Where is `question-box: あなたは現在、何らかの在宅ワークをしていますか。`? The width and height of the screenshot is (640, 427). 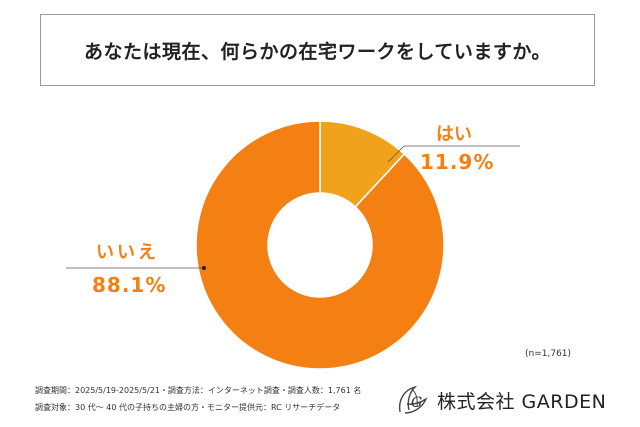 question-box: あなたは現在、何らかの在宅ワークをしていますか。 is located at coordinates (317, 50).